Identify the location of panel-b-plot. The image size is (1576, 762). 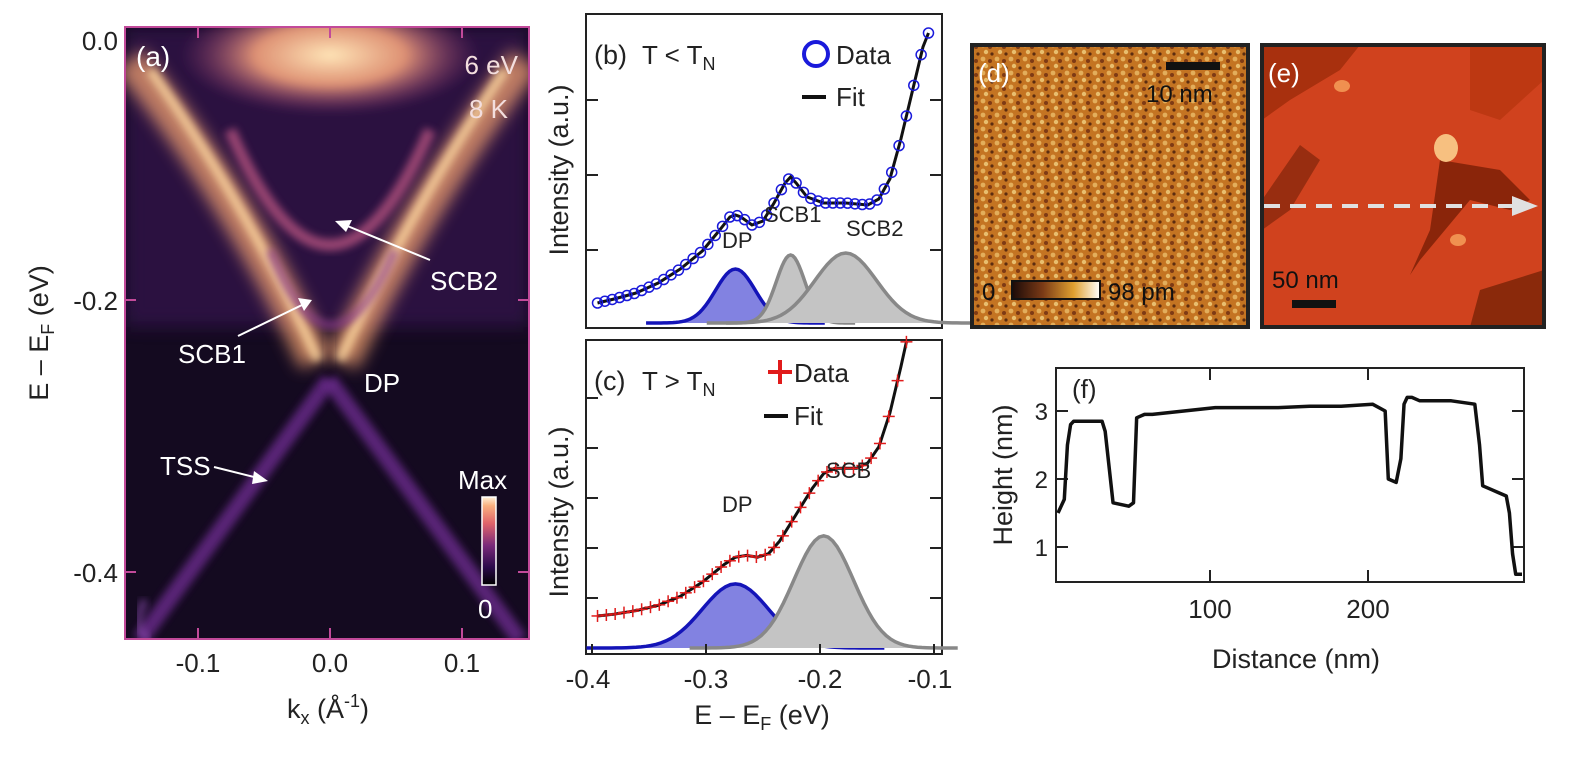
(788, 176).